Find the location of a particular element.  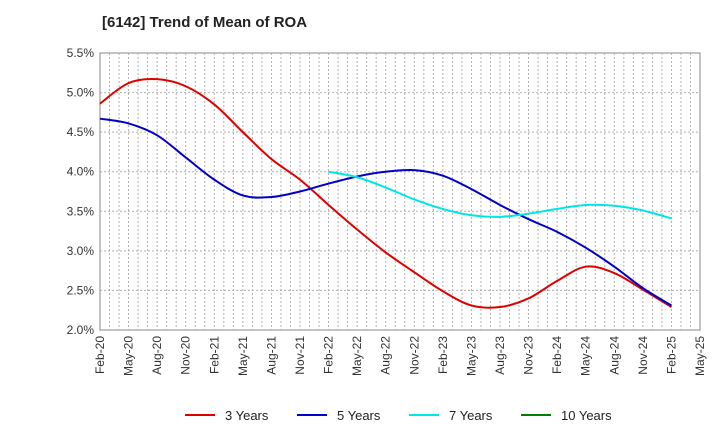

legend: 3 Years 5 Years 7 Years 10 Years is located at coordinates (360, 415).